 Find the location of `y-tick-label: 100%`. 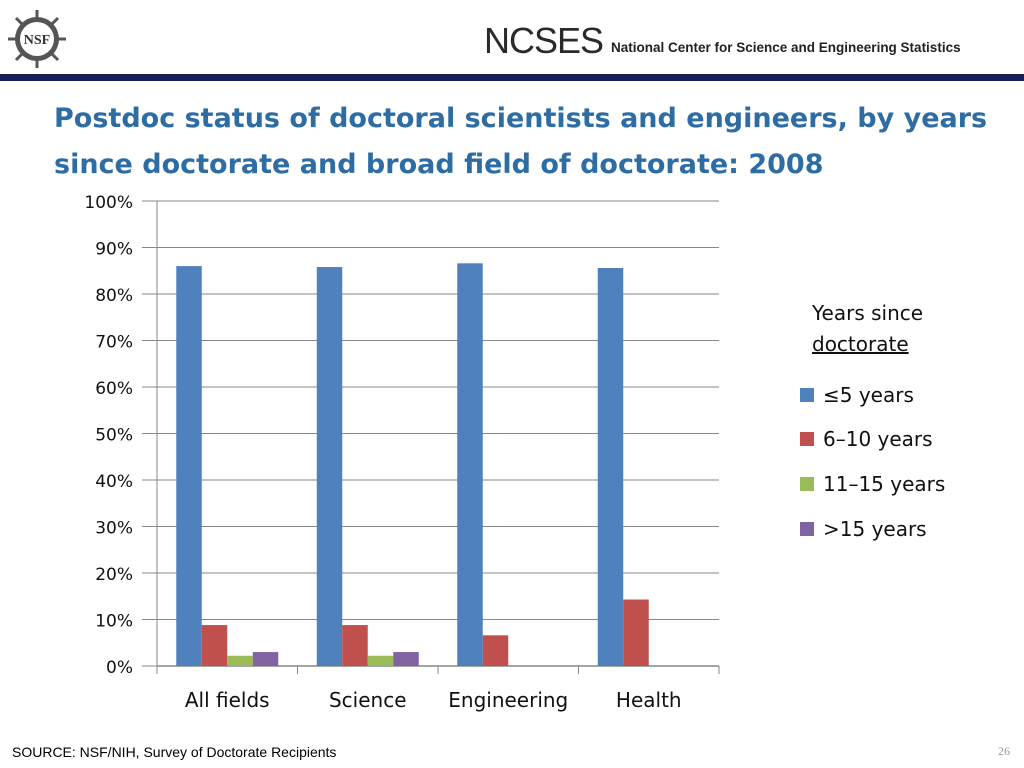

y-tick-label: 100% is located at coordinates (108, 203).